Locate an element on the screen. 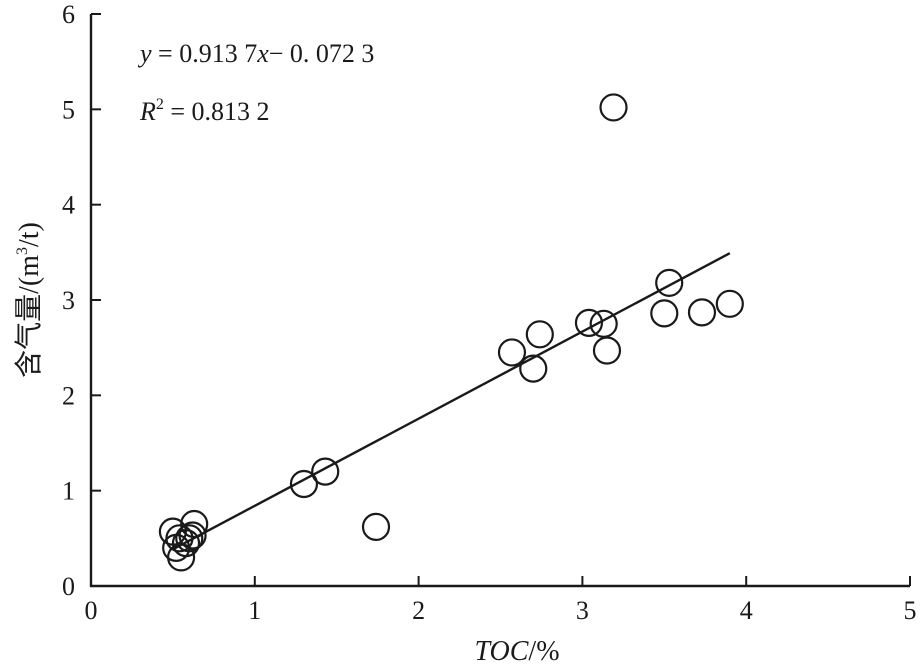  y-axis-ticks: 0 1 2 3 4 5 6 is located at coordinates (81, 300).